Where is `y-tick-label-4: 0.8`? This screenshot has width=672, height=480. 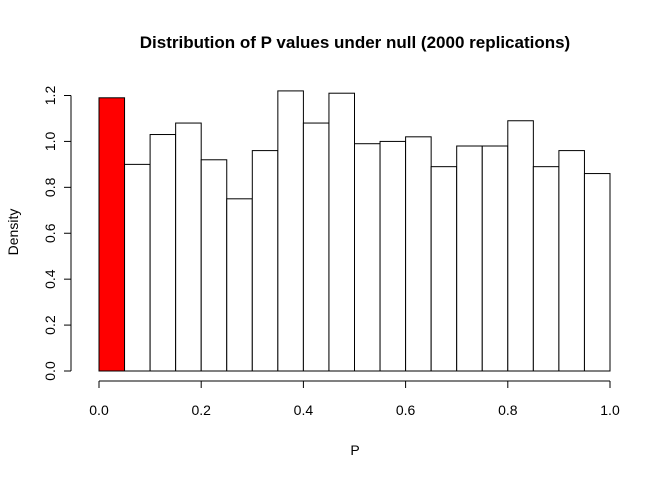
y-tick-label-4: 0.8 is located at coordinates (50, 187).